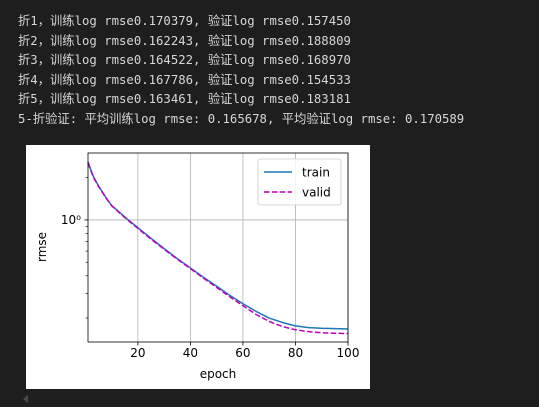 This screenshot has height=407, width=539. I want to click on x-tick-label: 20, so click(137, 353).